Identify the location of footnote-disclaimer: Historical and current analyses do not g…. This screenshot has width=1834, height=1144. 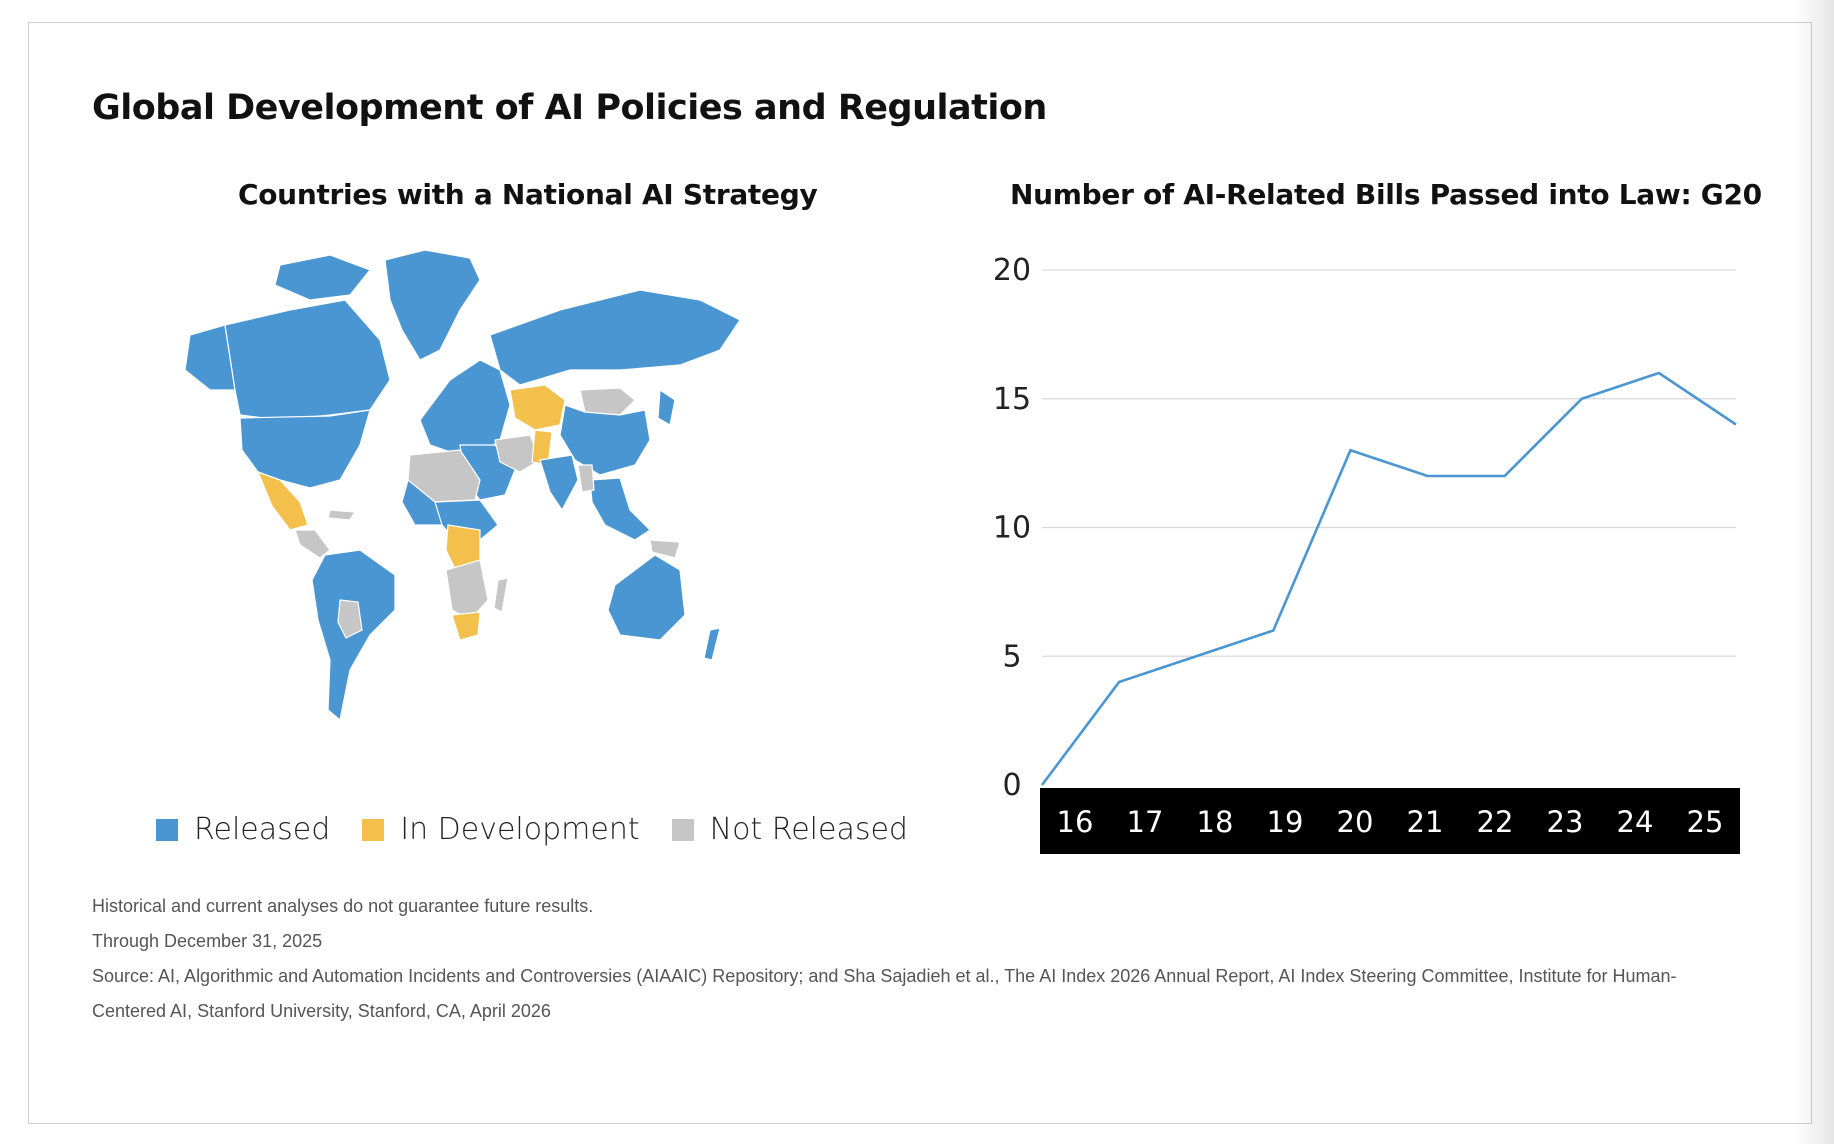
(343, 906).